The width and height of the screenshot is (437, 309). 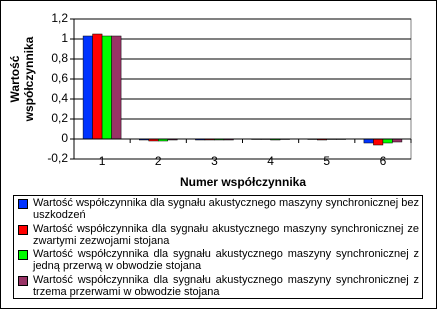 What do you see at coordinates (59, 78) in the screenshot?
I see `y-tick-label: 0,6` at bounding box center [59, 78].